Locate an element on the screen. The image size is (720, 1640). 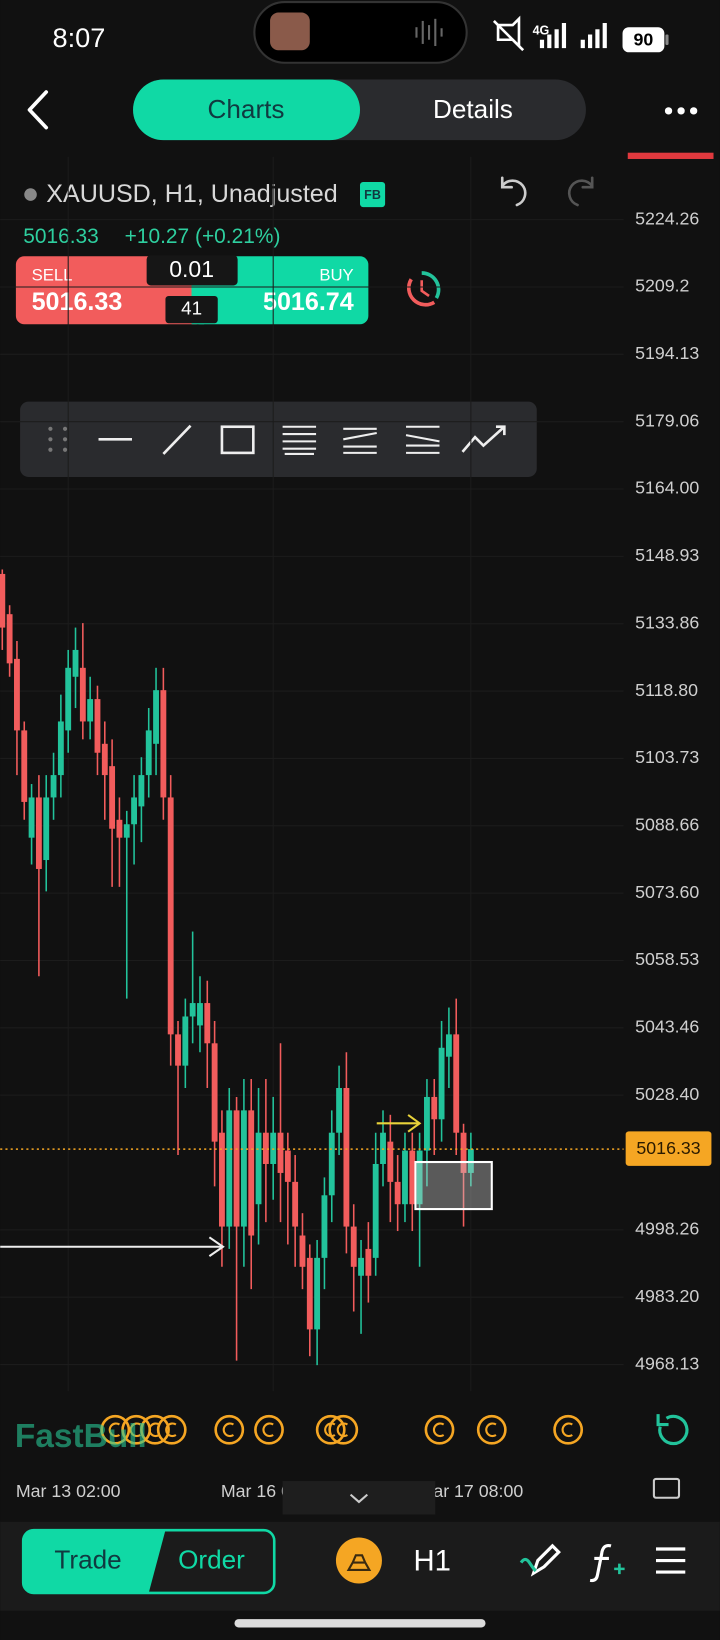
price-tag-top is located at coordinates (670, 155).